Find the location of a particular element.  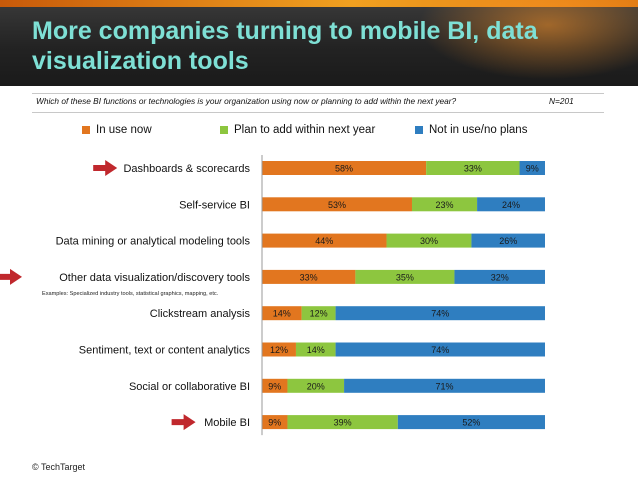

legend-plan: Plan to add within next year is located at coordinates (297, 130).